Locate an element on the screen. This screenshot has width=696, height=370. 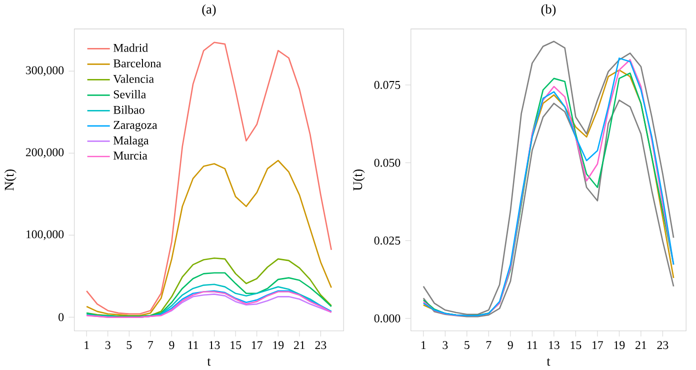
legend-label: Valencia is located at coordinates (133, 78).